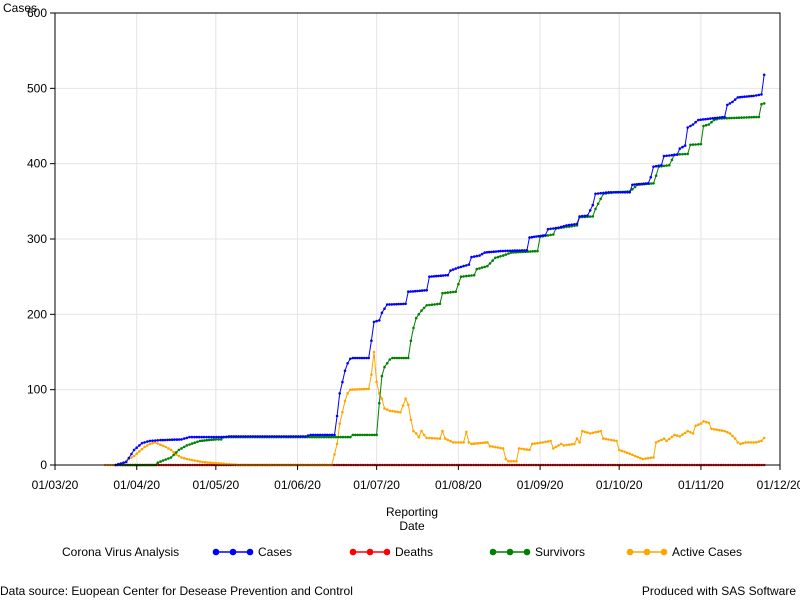  Describe the element at coordinates (120, 552) in the screenshot. I see `legend-title: Corona Virus Analysis` at that location.